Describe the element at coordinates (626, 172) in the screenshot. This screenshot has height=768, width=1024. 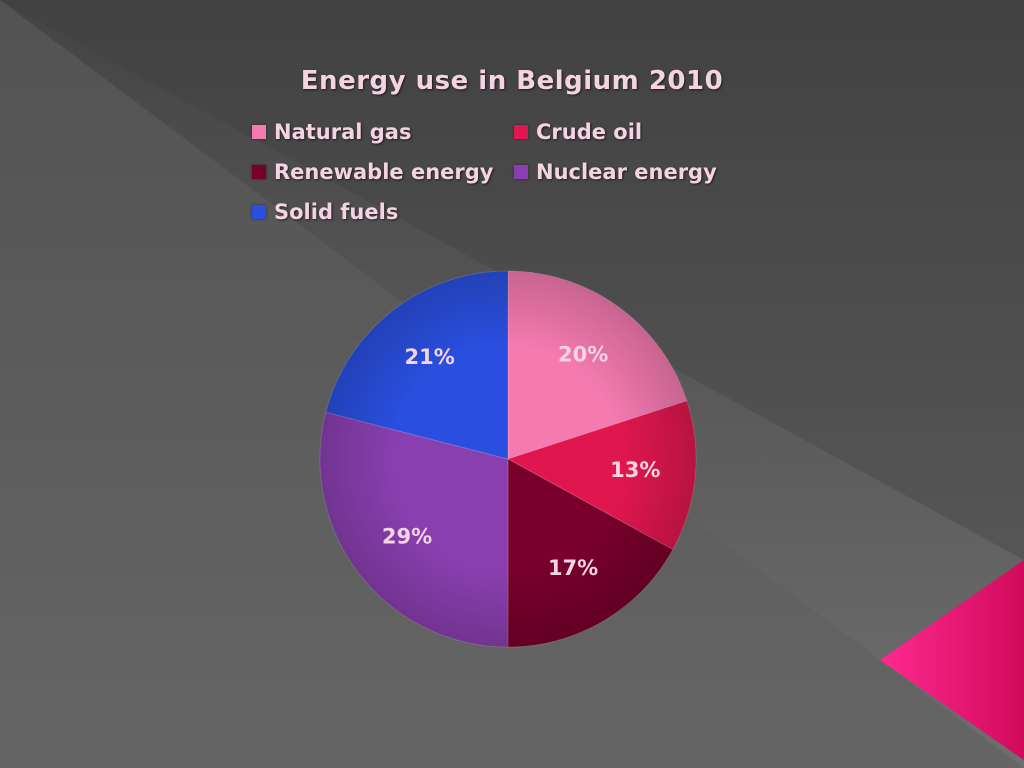
I see `legend-label: Nuclear energy` at that location.